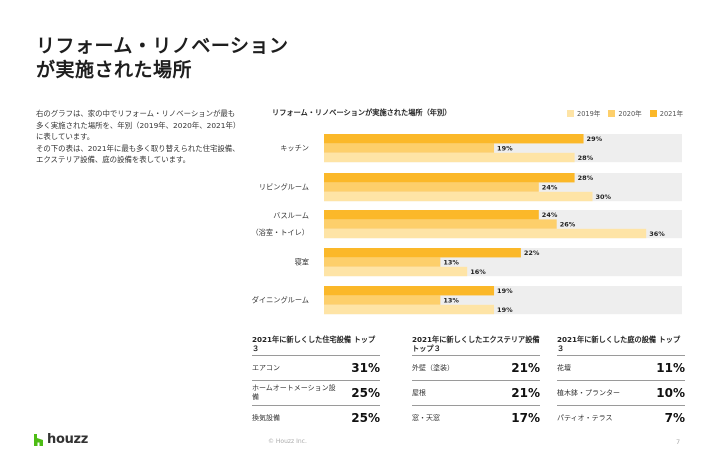 This screenshot has height=466, width=720. Describe the element at coordinates (478, 272) in the screenshot. I see `data-label-2019-cat3: 16%` at that location.